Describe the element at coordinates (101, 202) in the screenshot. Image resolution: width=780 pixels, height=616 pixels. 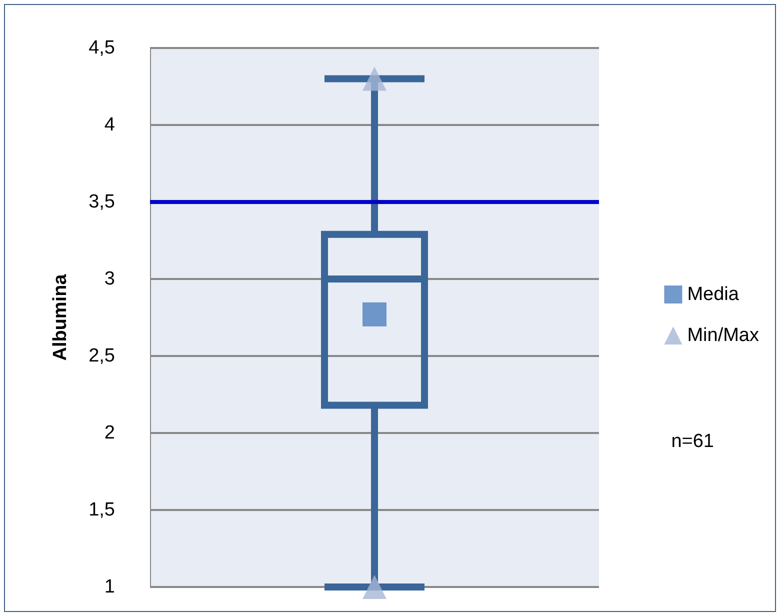
I see `y-tick-label: 3,5` at that location.